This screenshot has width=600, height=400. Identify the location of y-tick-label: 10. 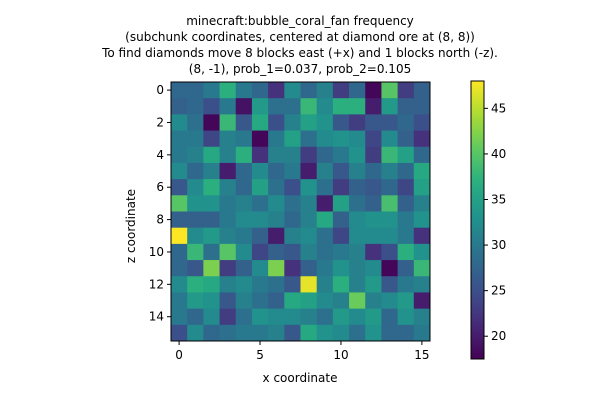
(156, 252).